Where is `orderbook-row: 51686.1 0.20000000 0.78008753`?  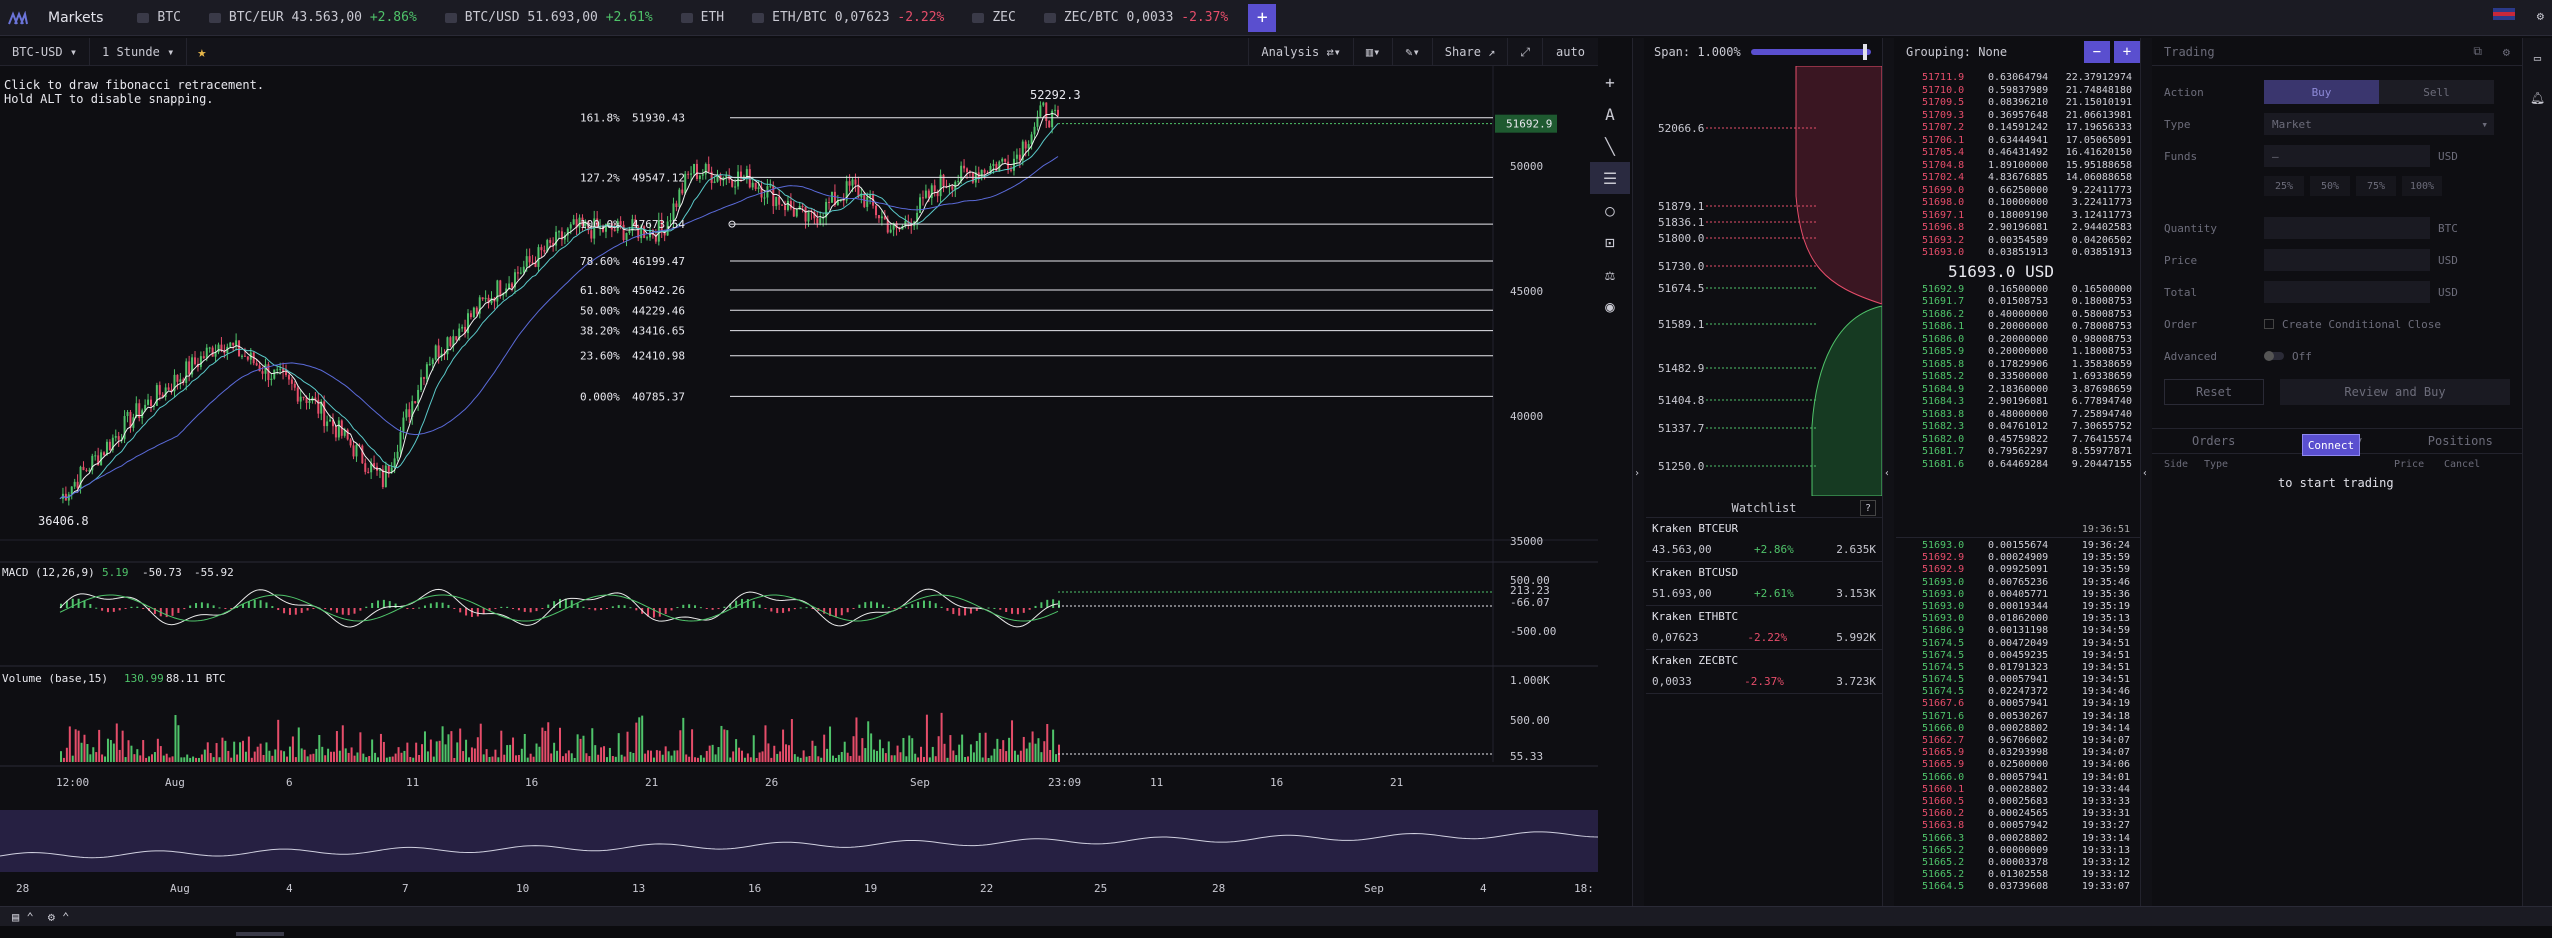 orderbook-row: 51686.1 0.20000000 0.78008753 is located at coordinates (2018, 327).